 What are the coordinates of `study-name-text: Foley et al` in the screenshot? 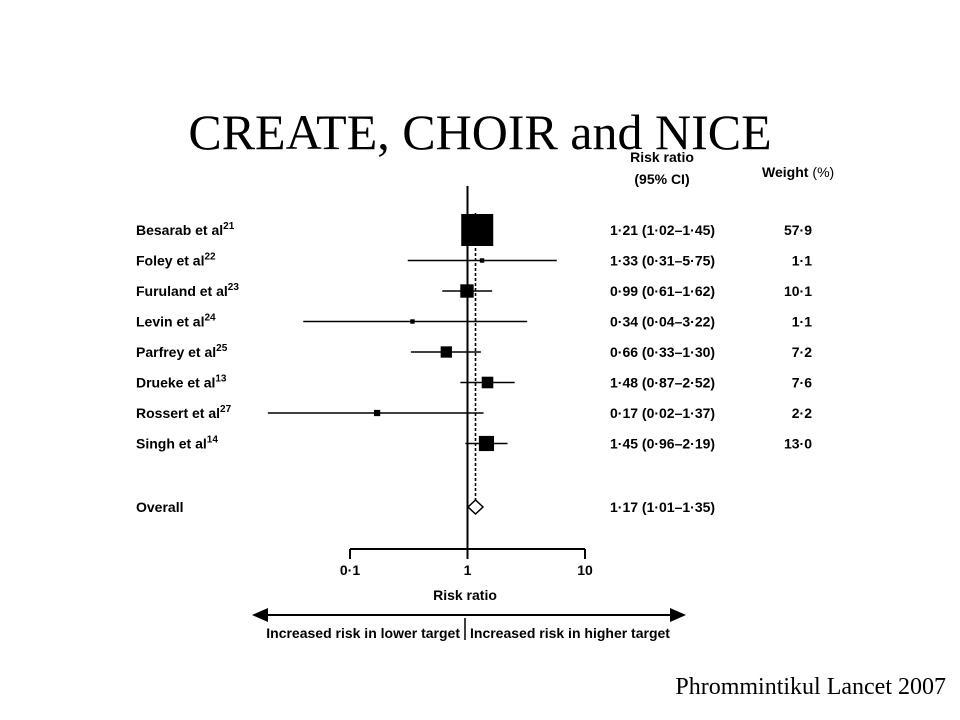 It's located at (170, 261).